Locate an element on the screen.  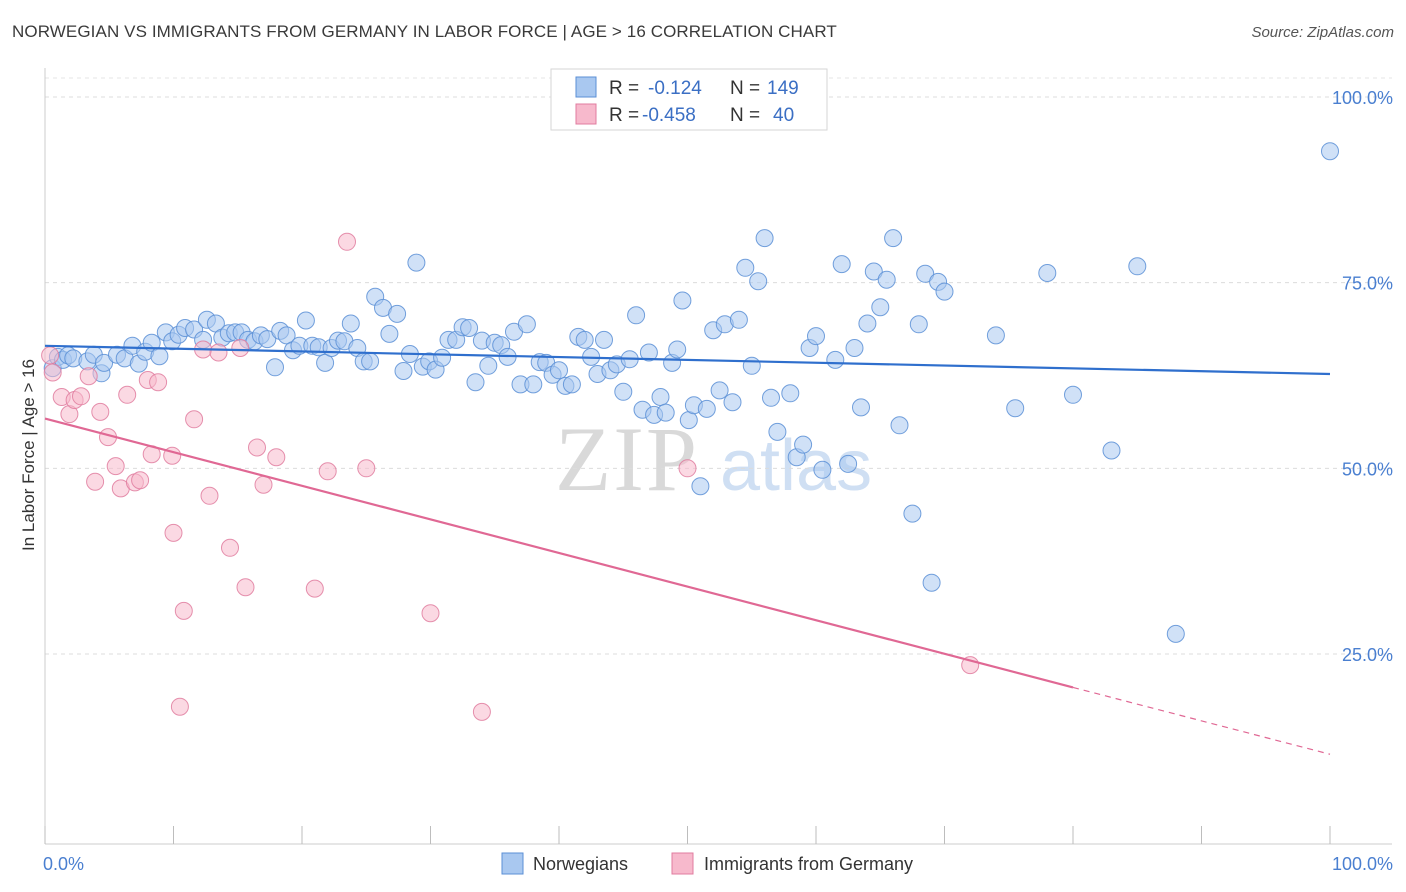
stats-r-label-2: R = is located at coordinates (624, 115).